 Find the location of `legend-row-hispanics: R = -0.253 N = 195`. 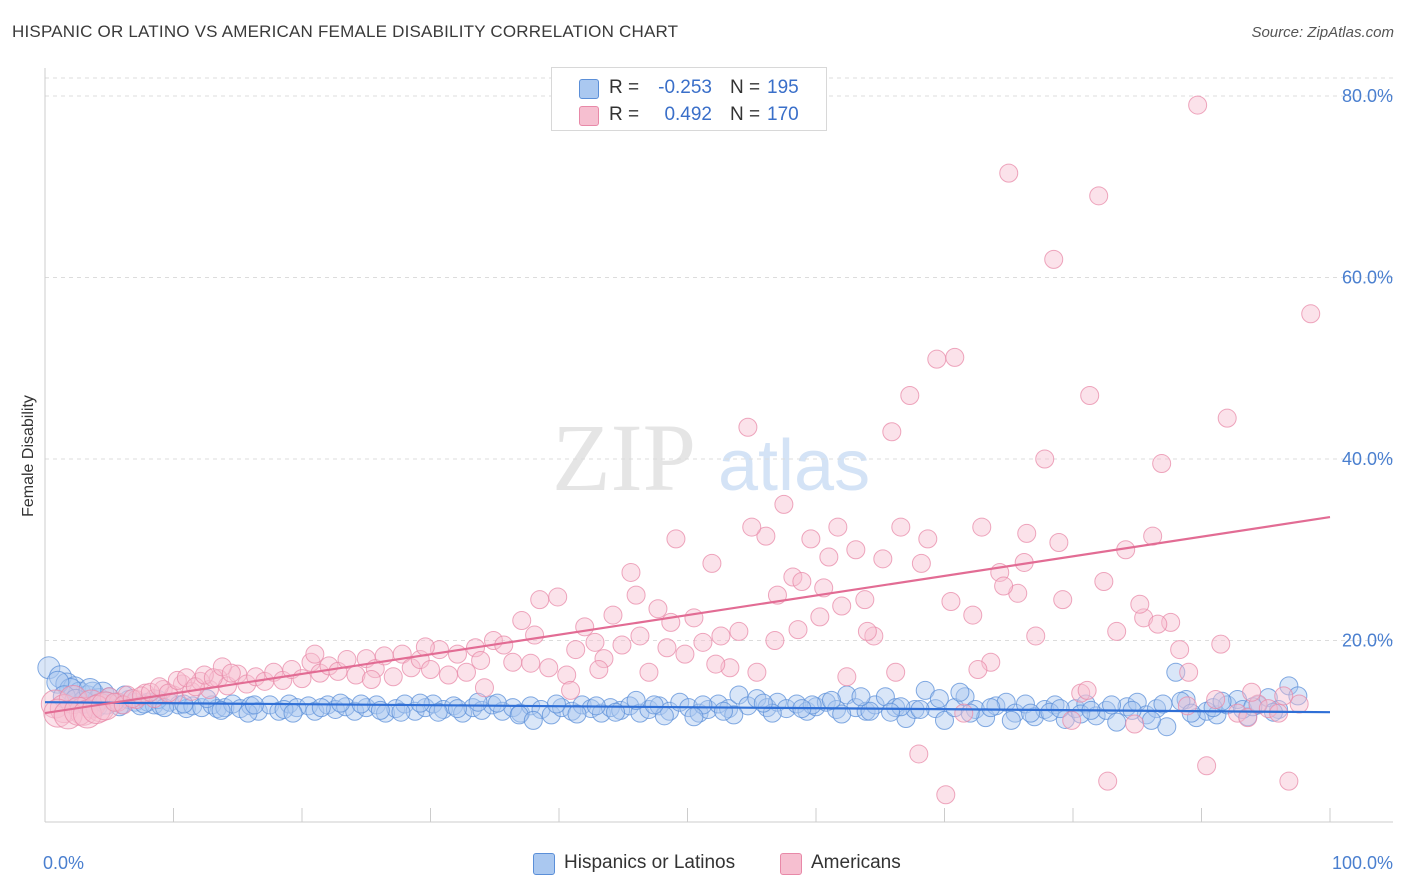

legend-row-hispanics: R = -0.253 N = 195 is located at coordinates (689, 89).